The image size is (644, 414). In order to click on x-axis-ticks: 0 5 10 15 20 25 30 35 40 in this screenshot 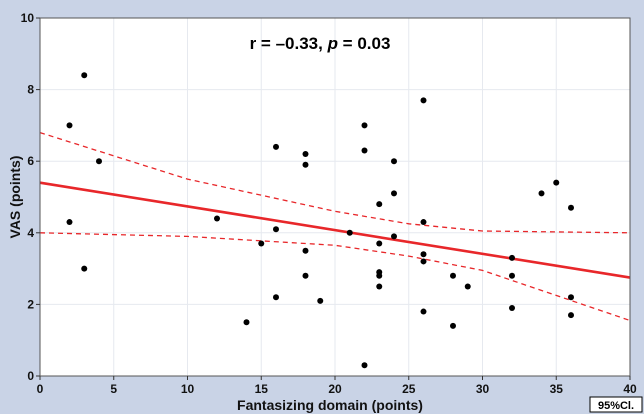, I will do `click(337, 386)`.